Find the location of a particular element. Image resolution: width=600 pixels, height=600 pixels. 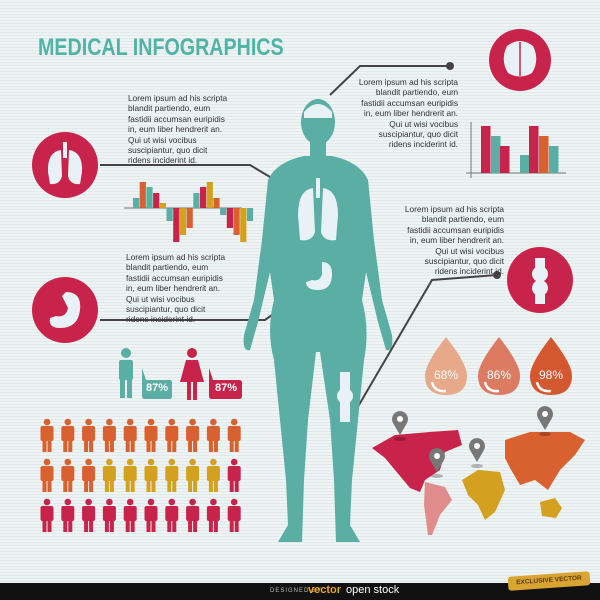

lungs-icon is located at coordinates (65, 163).